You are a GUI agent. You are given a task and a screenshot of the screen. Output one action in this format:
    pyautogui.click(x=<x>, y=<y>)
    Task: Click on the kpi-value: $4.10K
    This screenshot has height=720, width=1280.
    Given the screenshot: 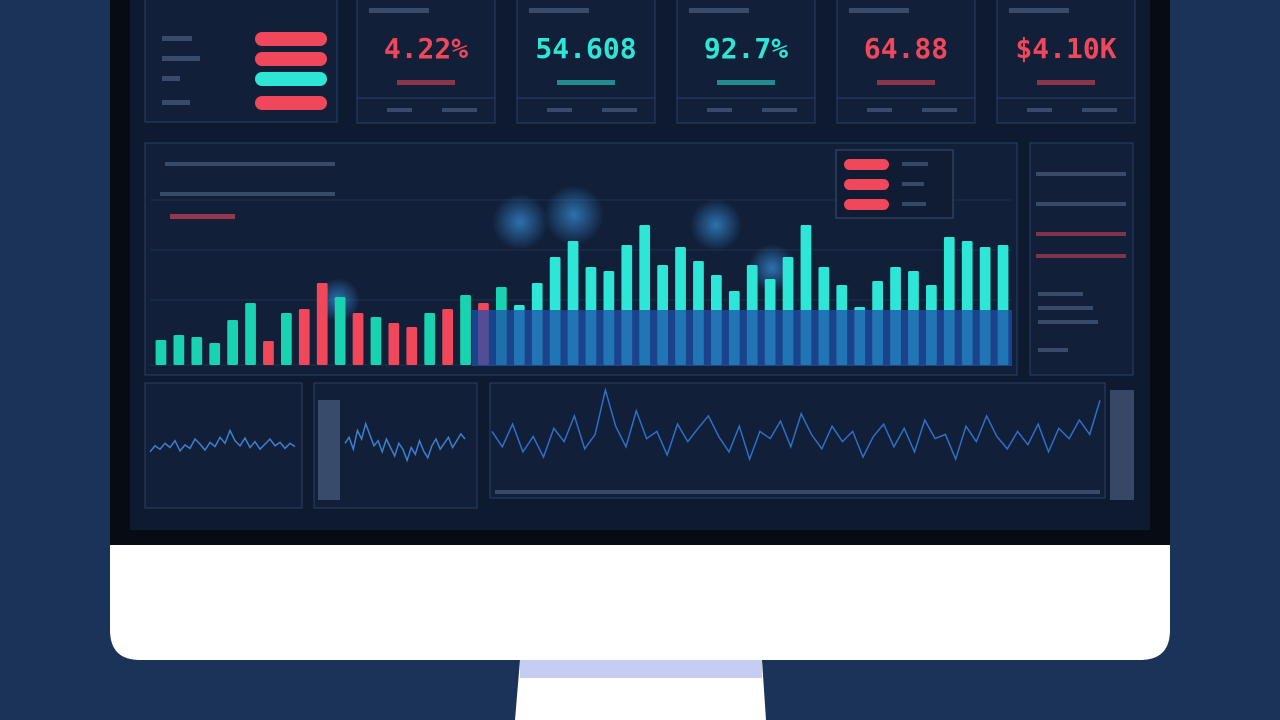 What is the action you would take?
    pyautogui.click(x=1065, y=48)
    